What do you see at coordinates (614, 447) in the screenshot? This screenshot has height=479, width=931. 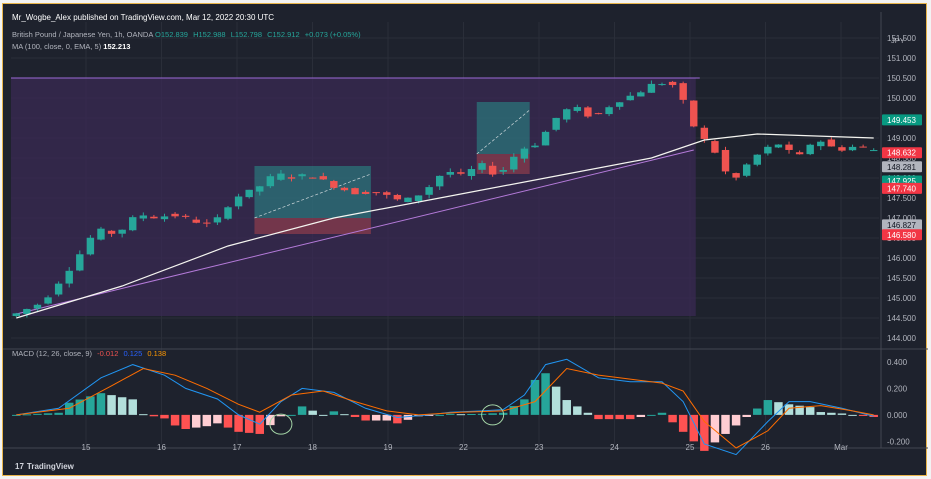 I see `time-tick-label: 24` at bounding box center [614, 447].